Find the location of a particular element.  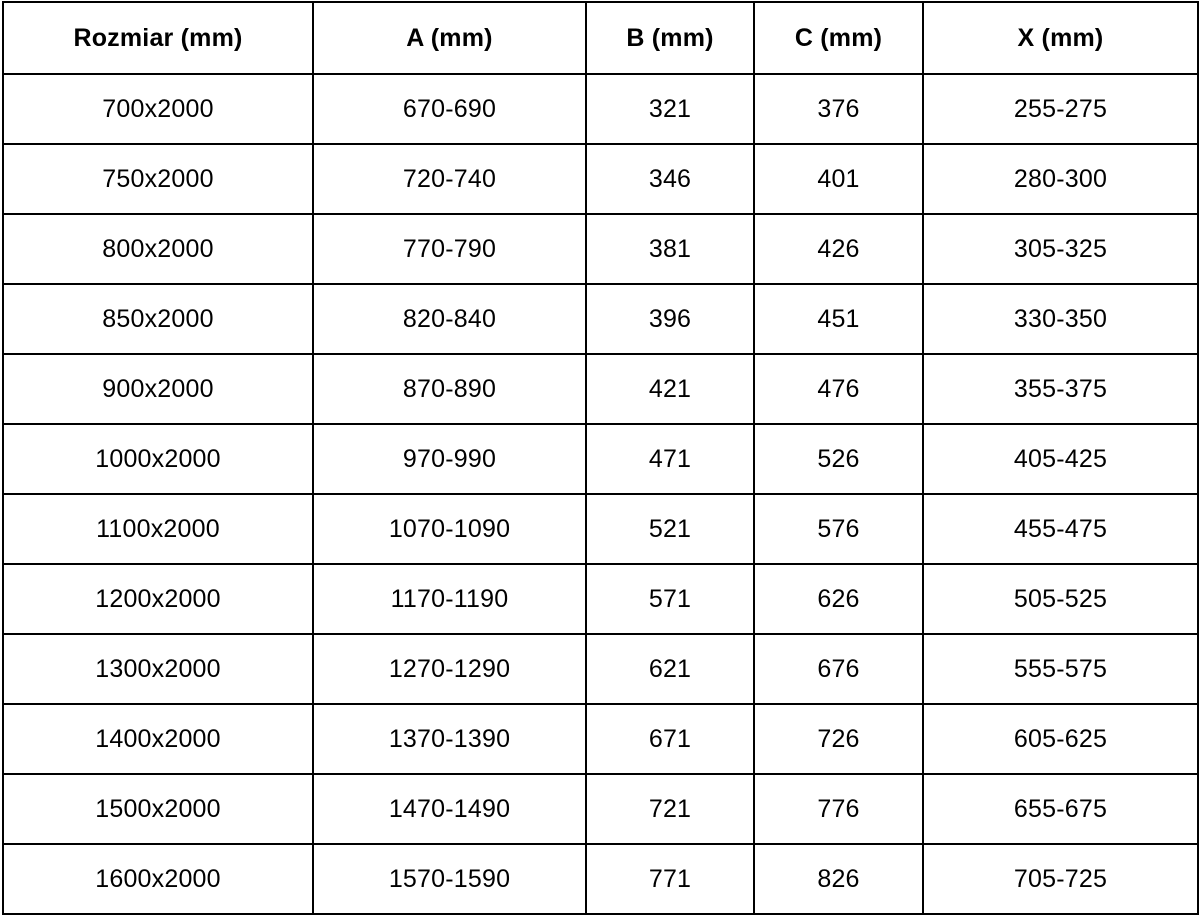

cell-c: 451 is located at coordinates (838, 319).